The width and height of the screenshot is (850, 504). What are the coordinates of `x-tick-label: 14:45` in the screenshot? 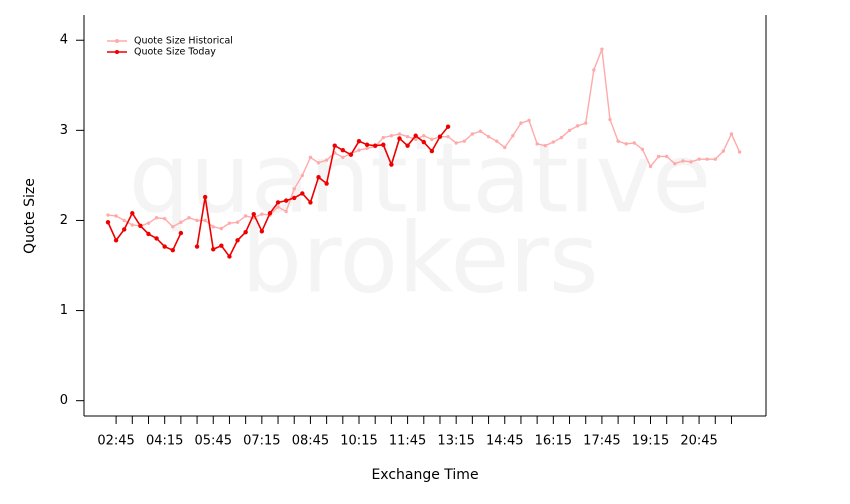 It's located at (504, 441).